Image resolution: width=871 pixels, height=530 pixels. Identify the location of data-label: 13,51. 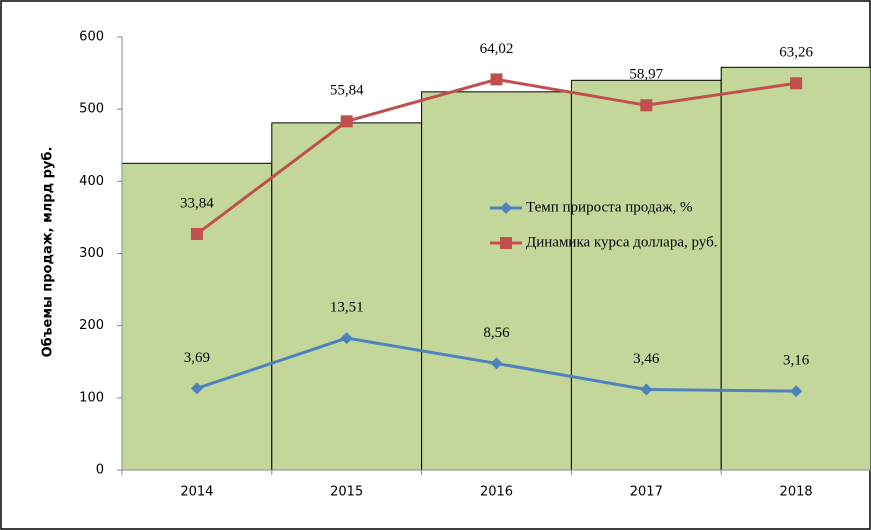
(347, 308).